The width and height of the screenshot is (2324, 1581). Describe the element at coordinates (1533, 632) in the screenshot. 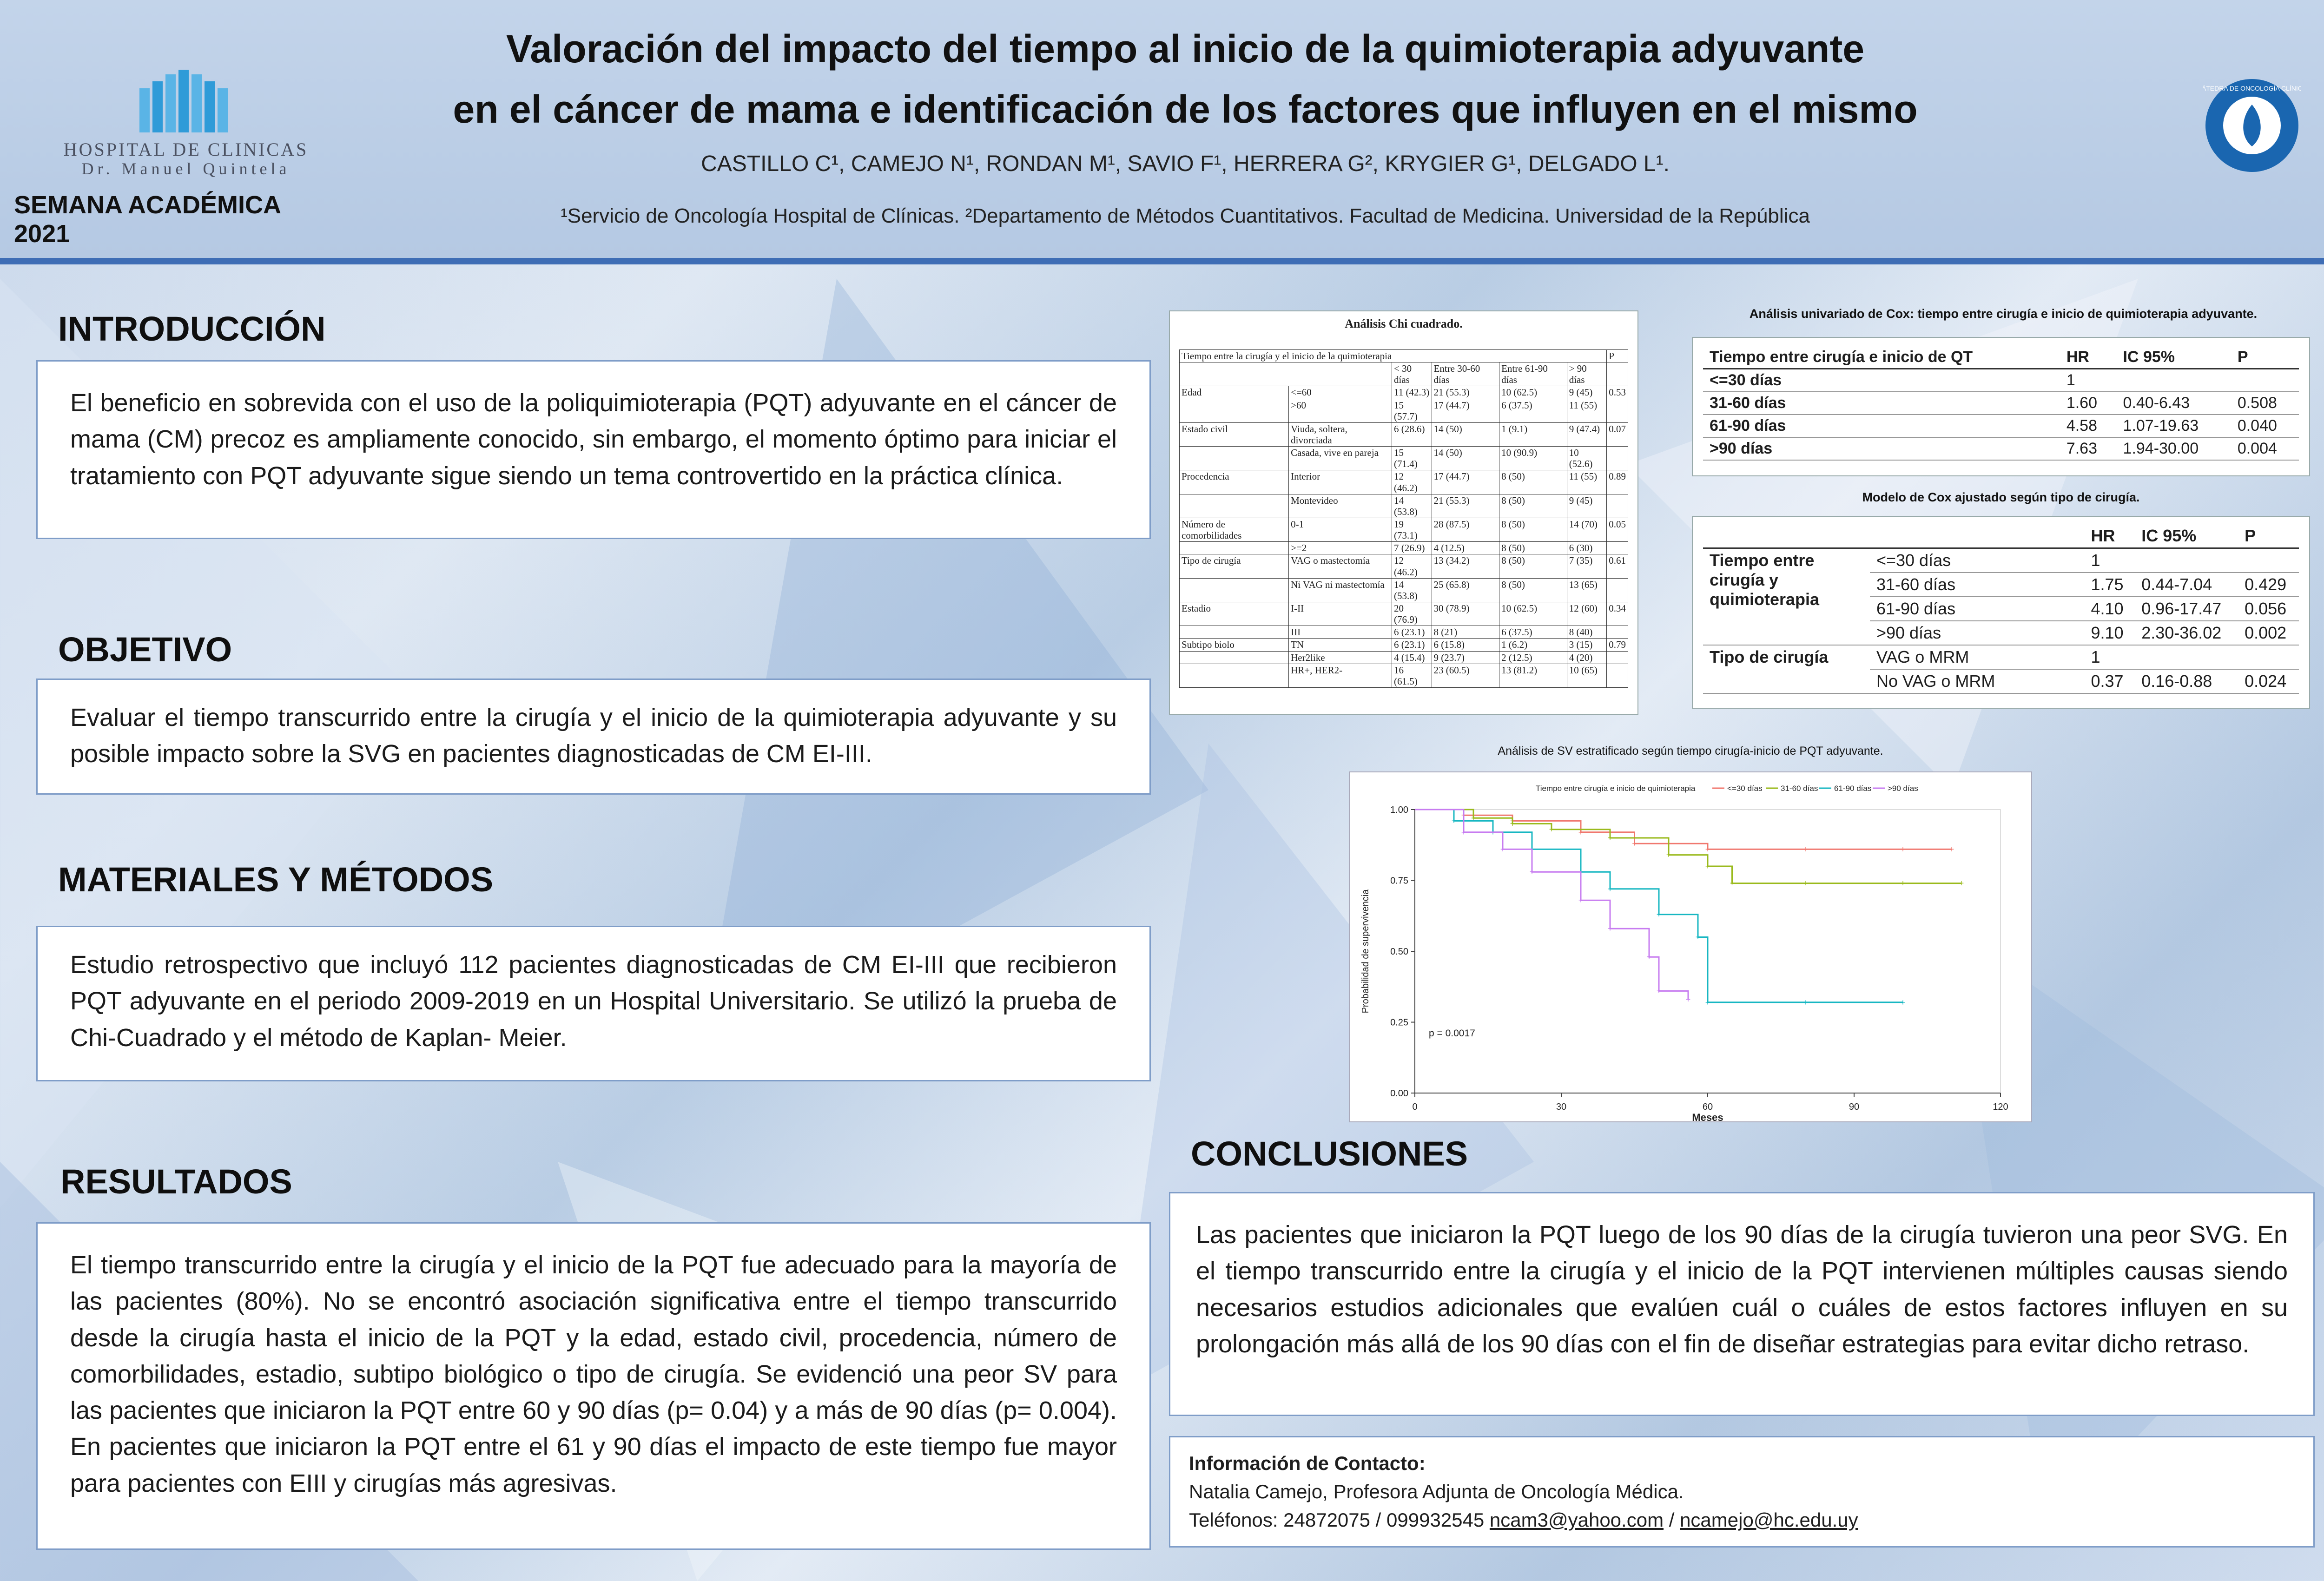

I see `chi-cell: 6 (37.5)` at that location.